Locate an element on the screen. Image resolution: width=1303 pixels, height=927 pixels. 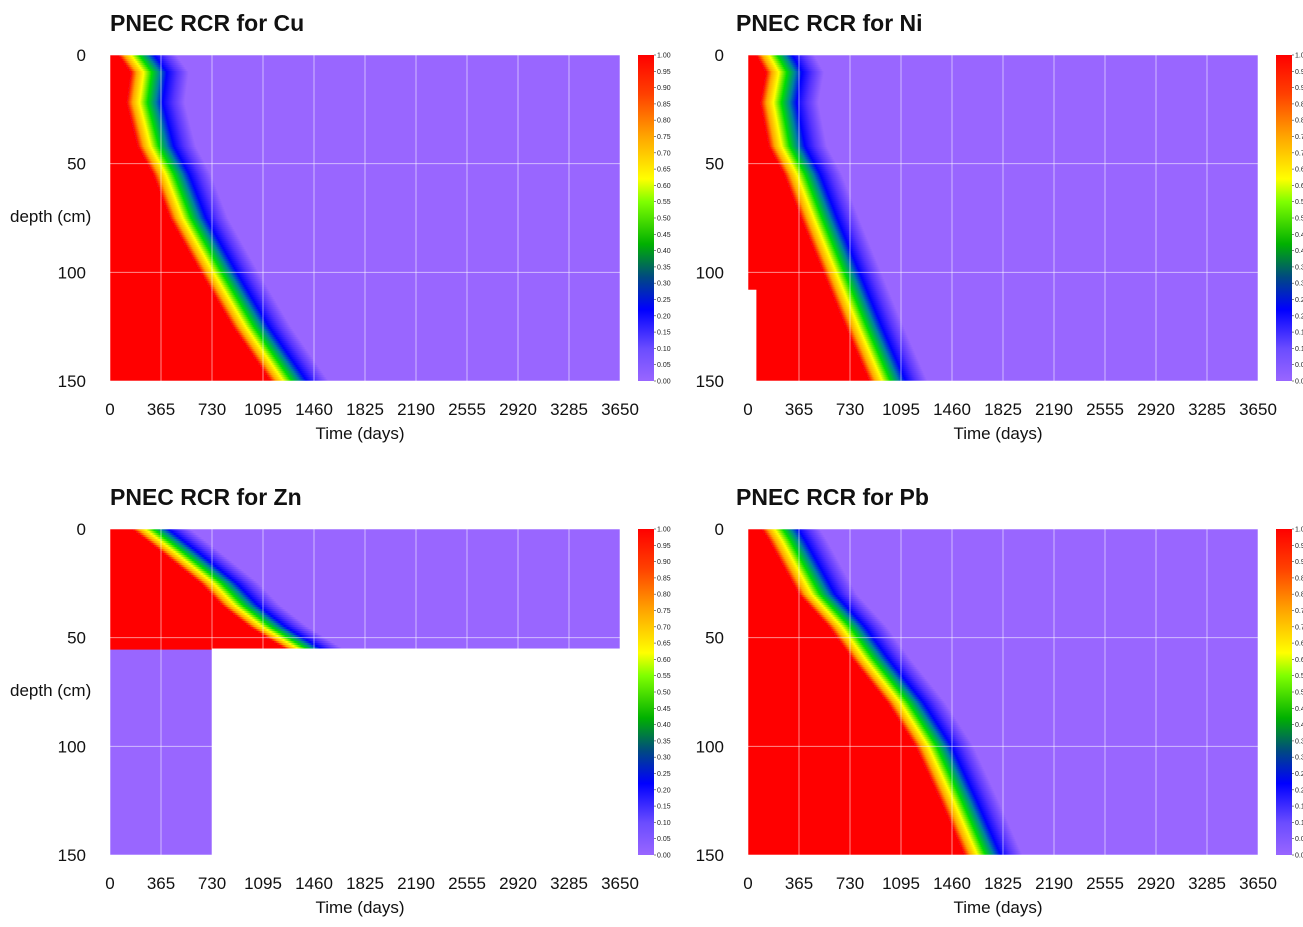
colorbar-tick-label: 0.60 is located at coordinates (1299, 186).